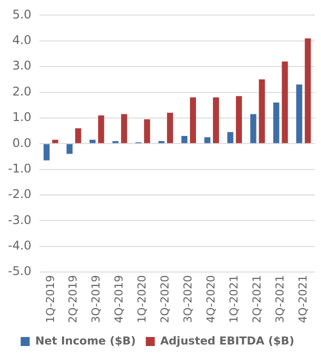 Image resolution: width=321 pixels, height=357 pixels. I want to click on y-tick-label: 3.0, so click(22, 65).